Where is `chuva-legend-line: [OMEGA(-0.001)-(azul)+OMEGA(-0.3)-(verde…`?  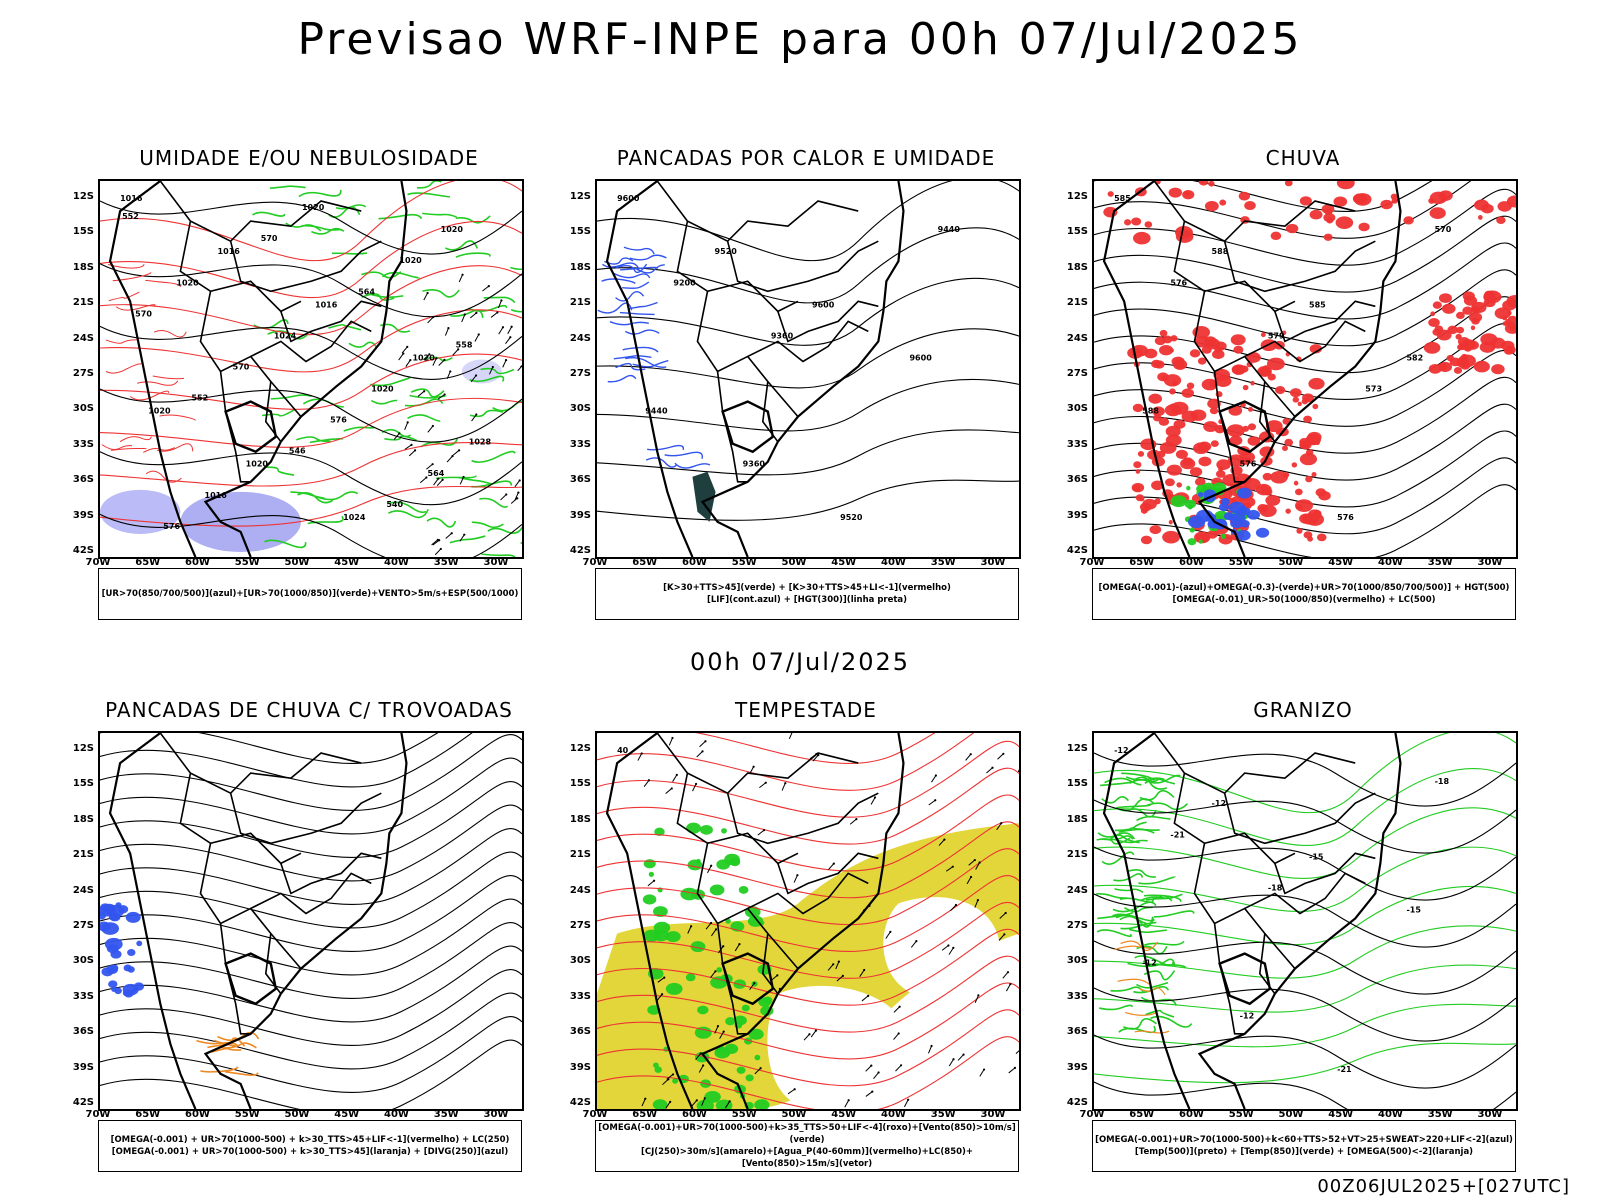 chuva-legend-line: [OMEGA(-0.001)-(azul)+OMEGA(-0.3)-(verde… is located at coordinates (1304, 588).